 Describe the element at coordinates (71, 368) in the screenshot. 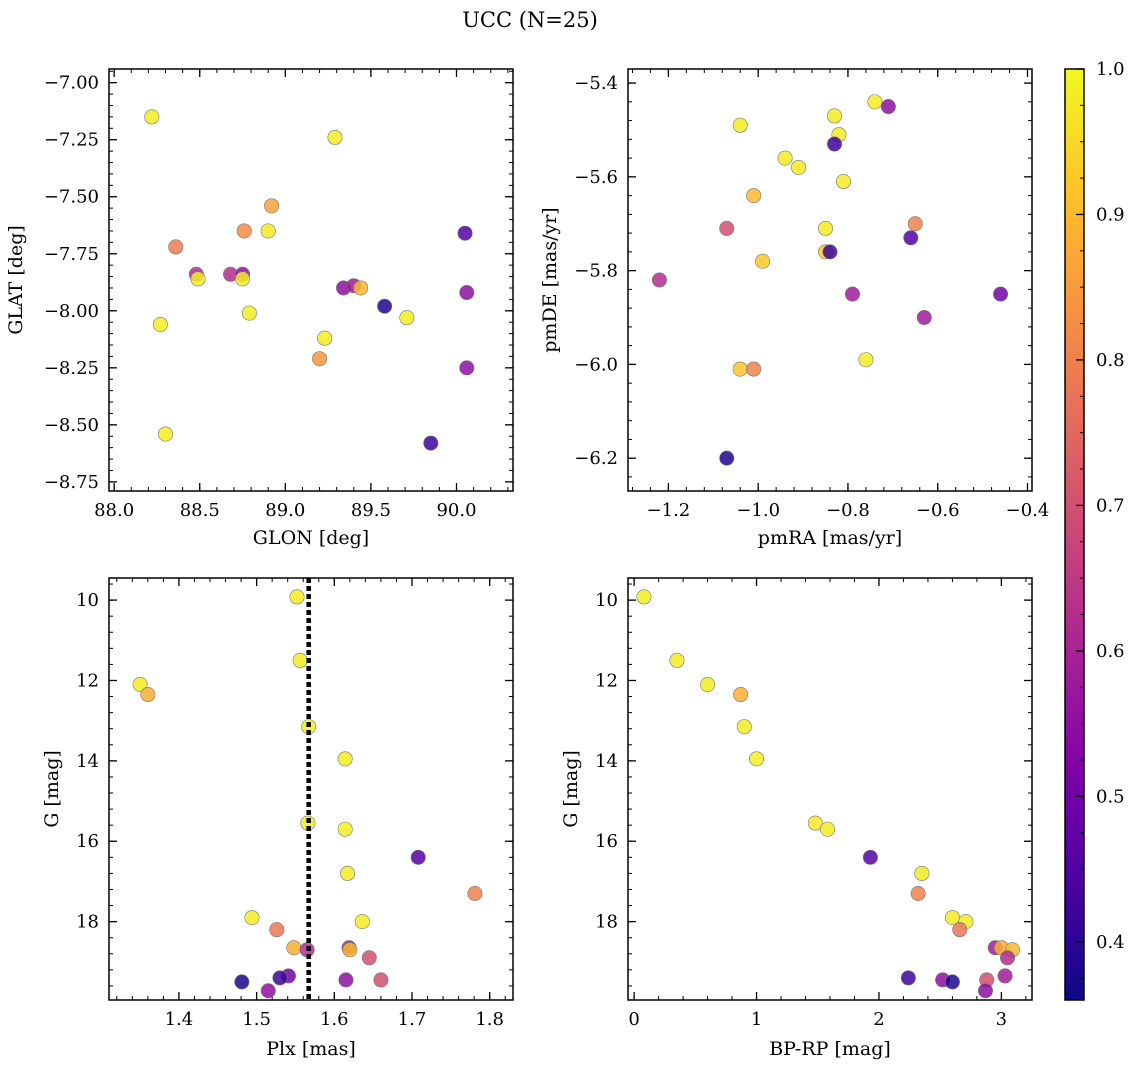

I see `y-tick-label: −8.25` at that location.